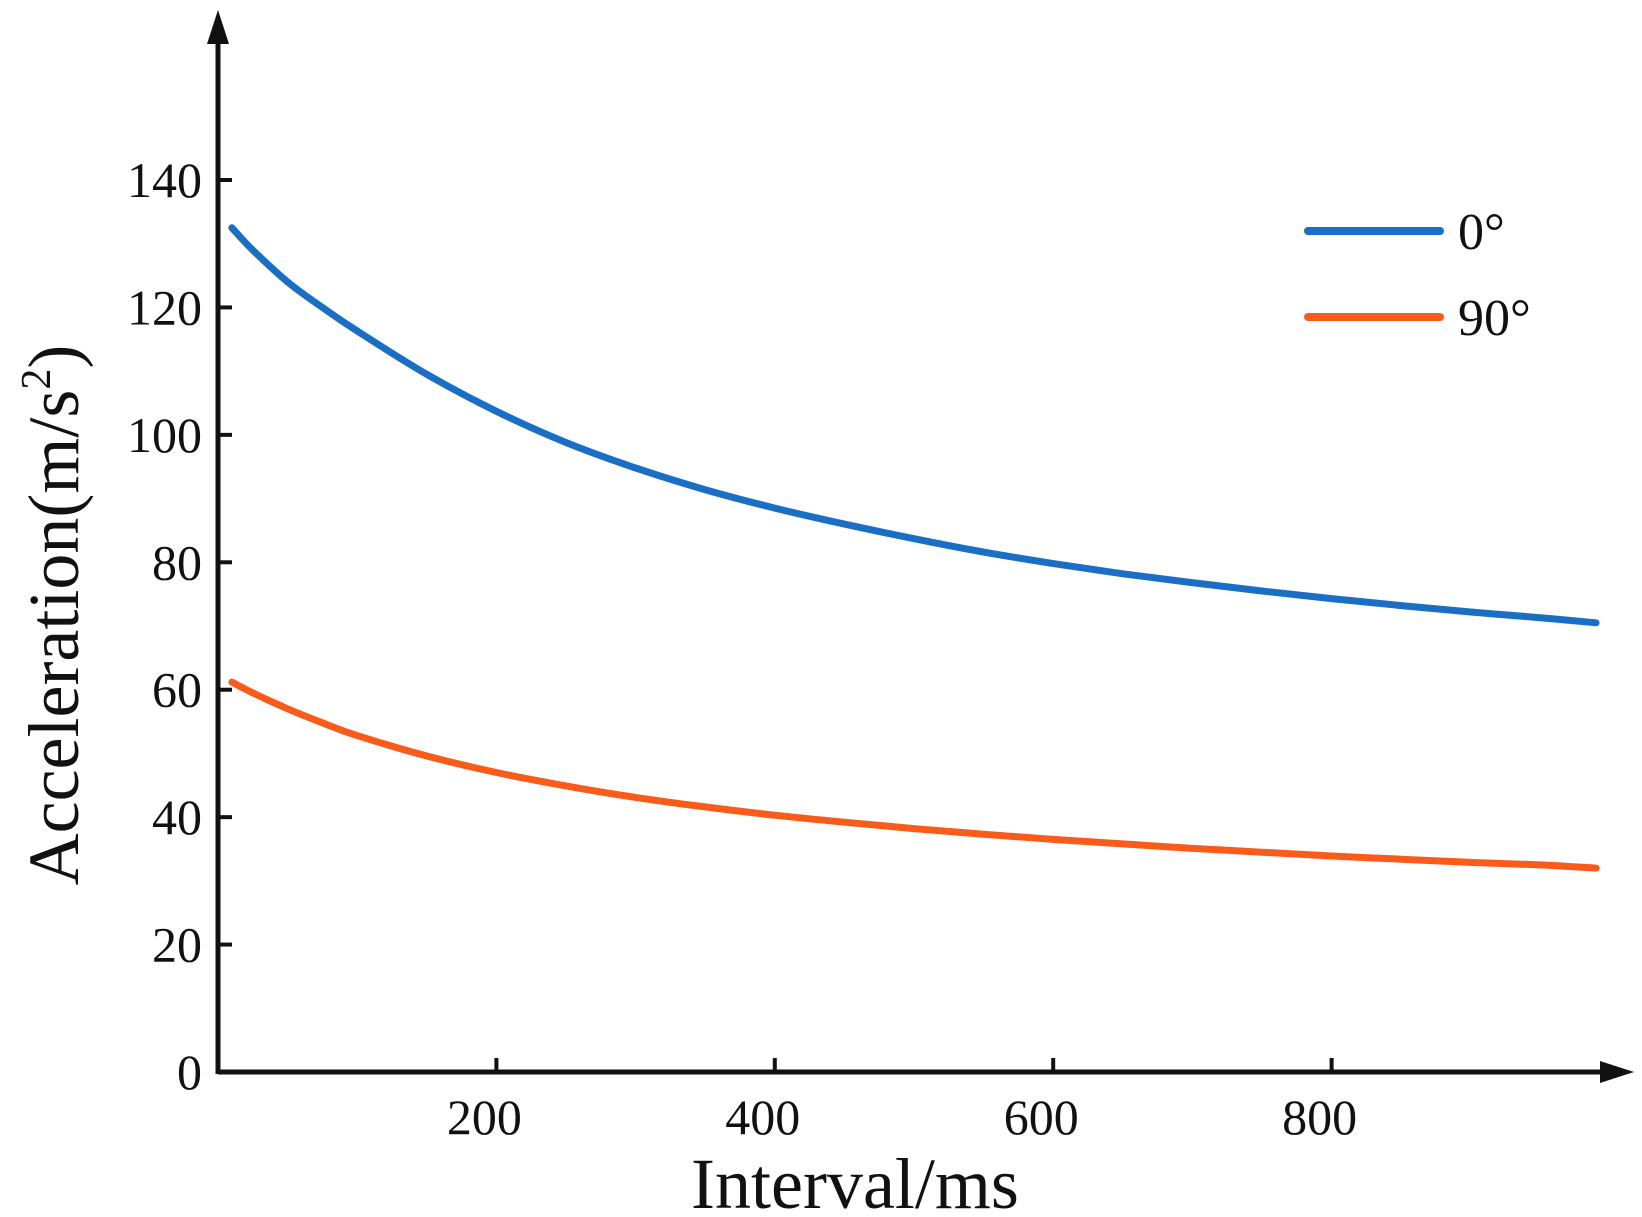  Describe the element at coordinates (177, 562) in the screenshot. I see `y-tick-label: 80` at that location.